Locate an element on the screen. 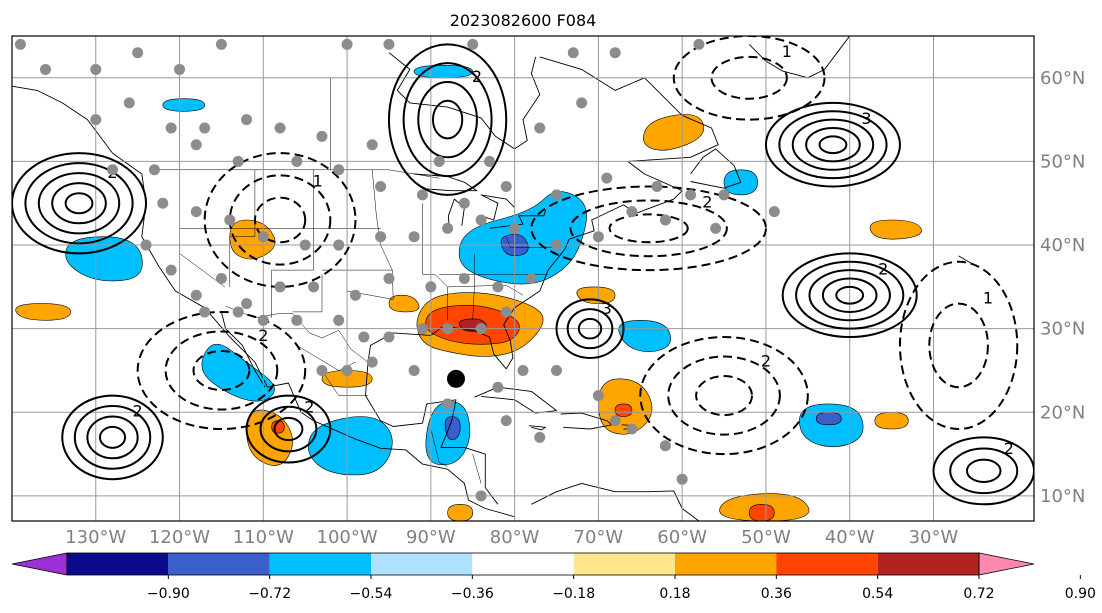 Image resolution: width=1102 pixels, height=613 pixels. colorbar-tick-label: 0.72 is located at coordinates (978, 594).